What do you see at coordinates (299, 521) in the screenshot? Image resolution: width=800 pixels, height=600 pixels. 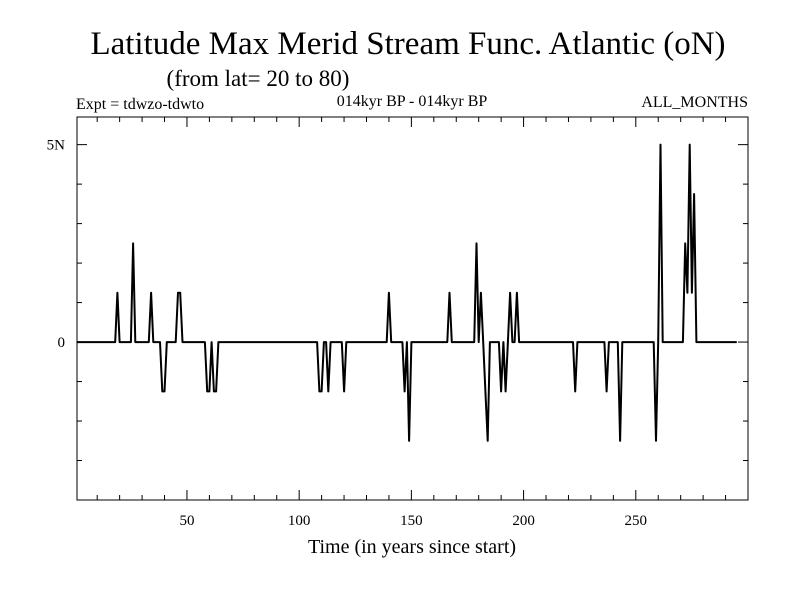 I see `x-tick-label: 100` at bounding box center [299, 521].